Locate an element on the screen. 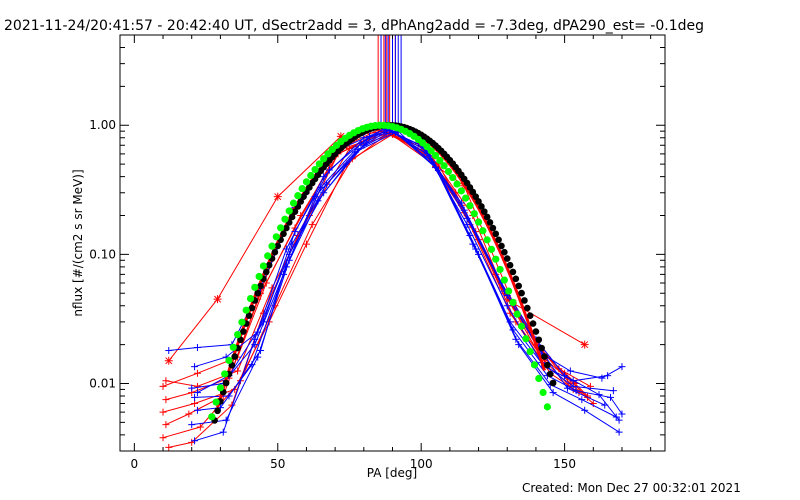 This screenshot has height=500, width=800. x-tick-label: 0 is located at coordinates (135, 464).